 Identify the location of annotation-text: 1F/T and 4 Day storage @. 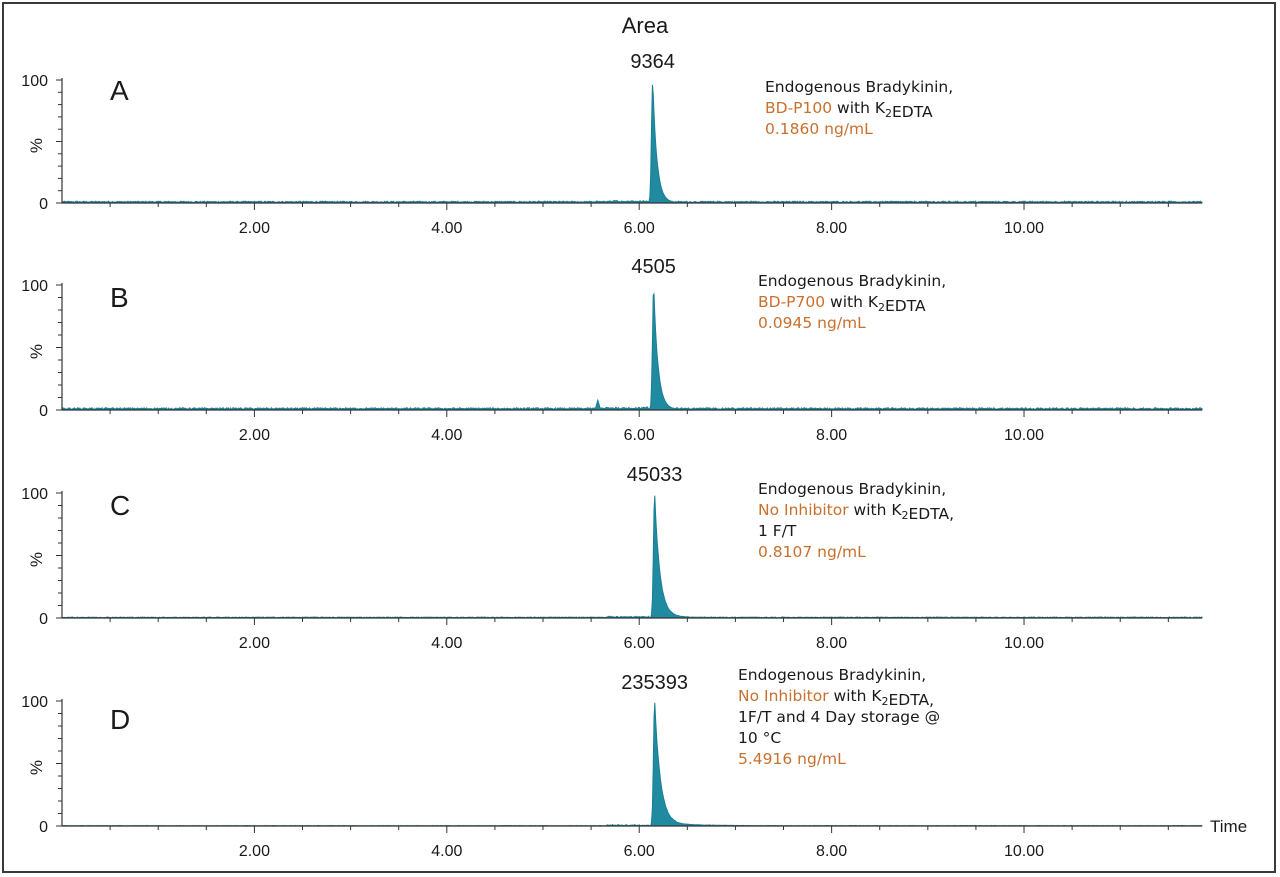
(839, 717).